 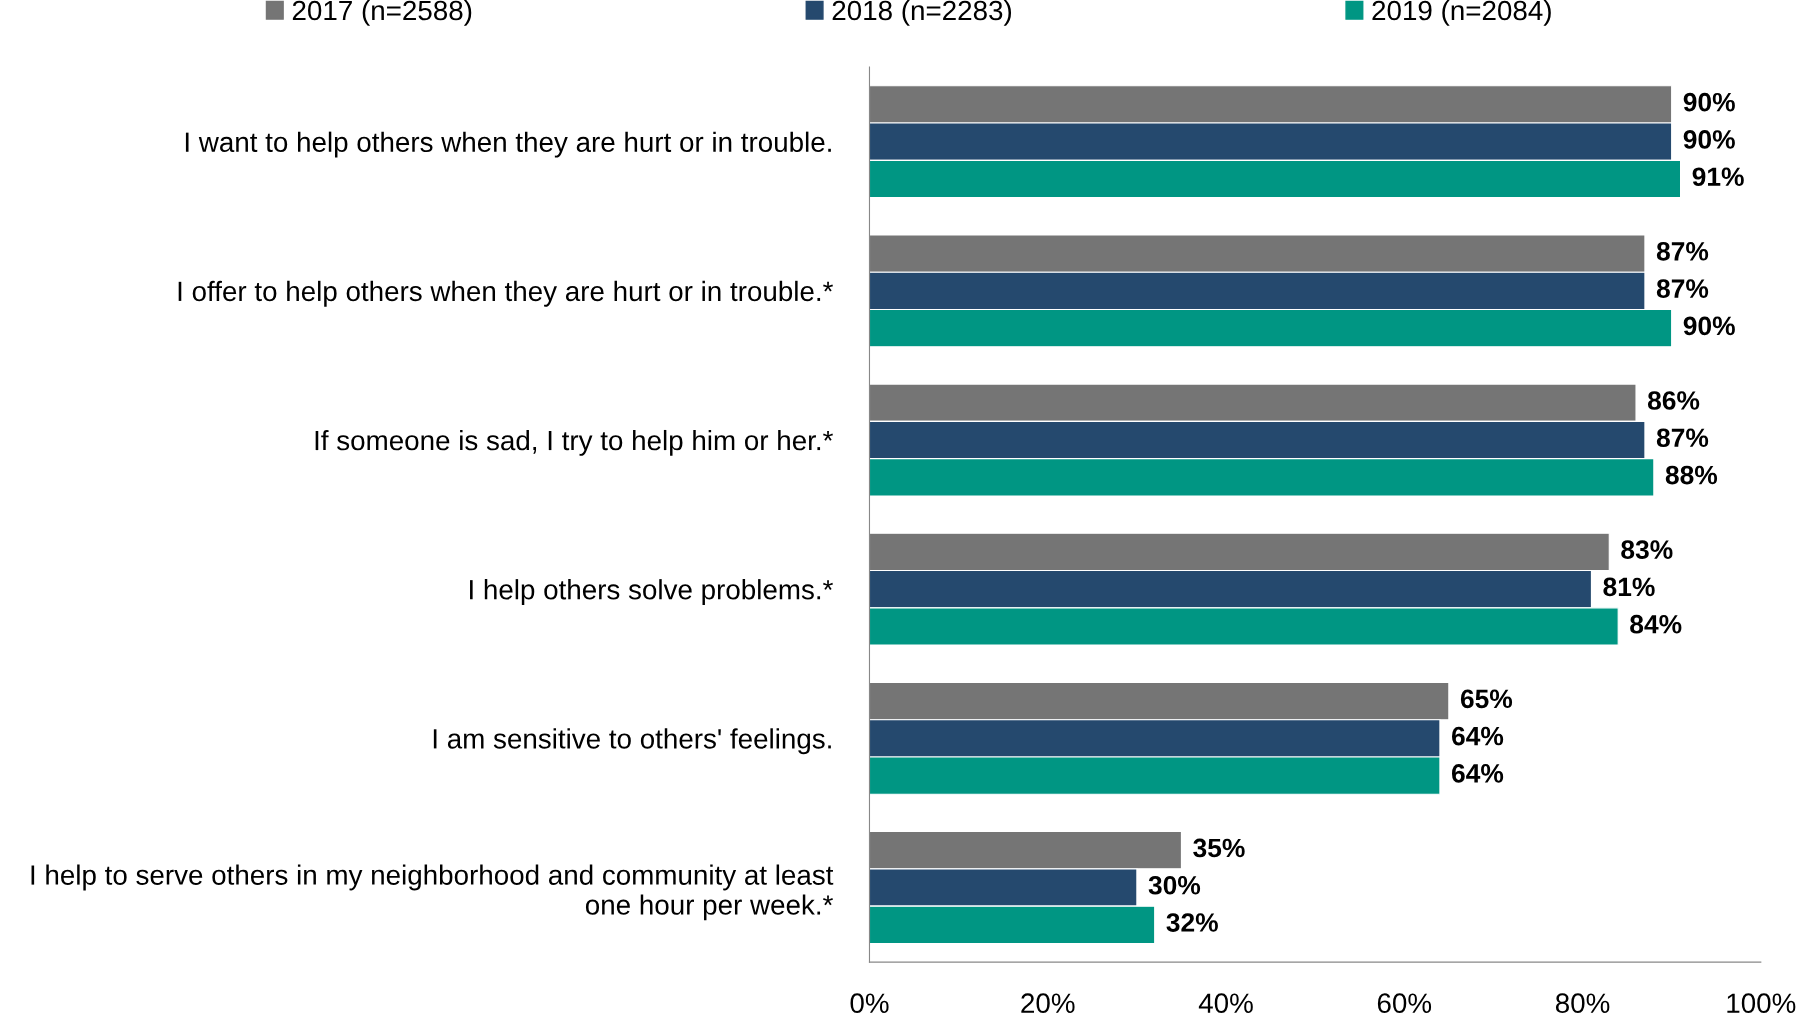 What do you see at coordinates (1048, 1003) in the screenshot?
I see `x-tick-label: 20%` at bounding box center [1048, 1003].